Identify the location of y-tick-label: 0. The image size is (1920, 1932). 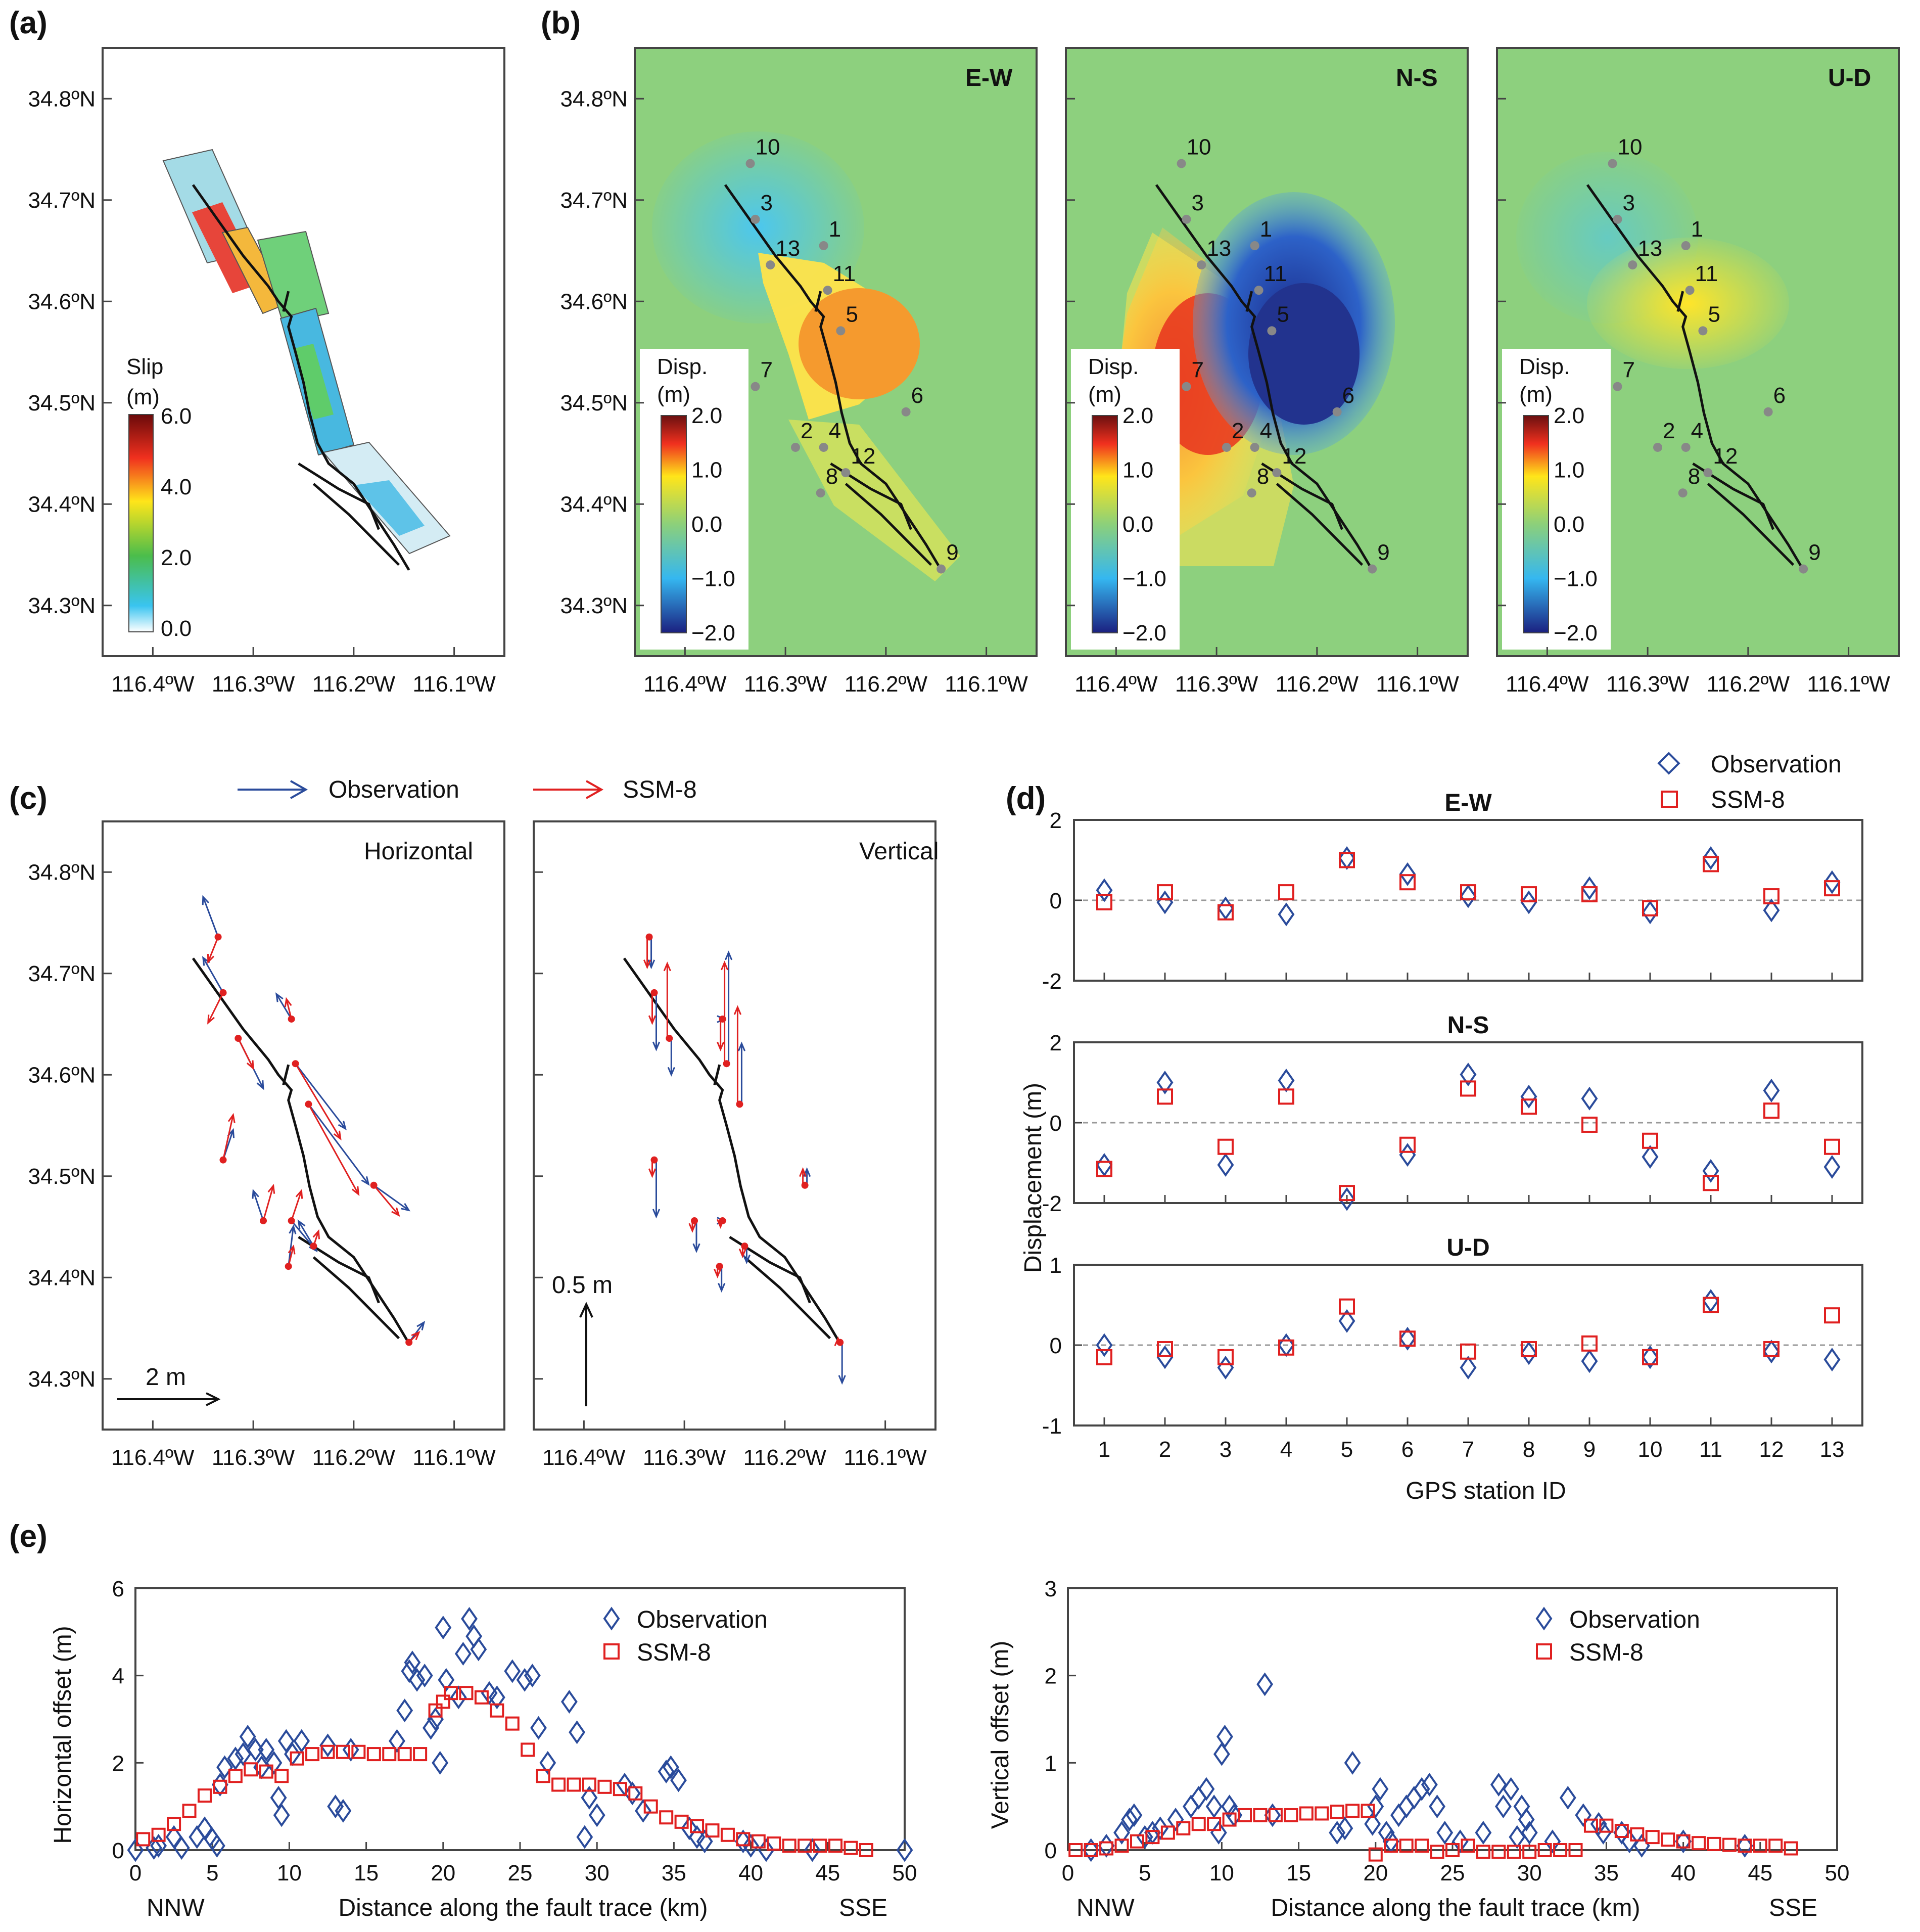
(1051, 1850).